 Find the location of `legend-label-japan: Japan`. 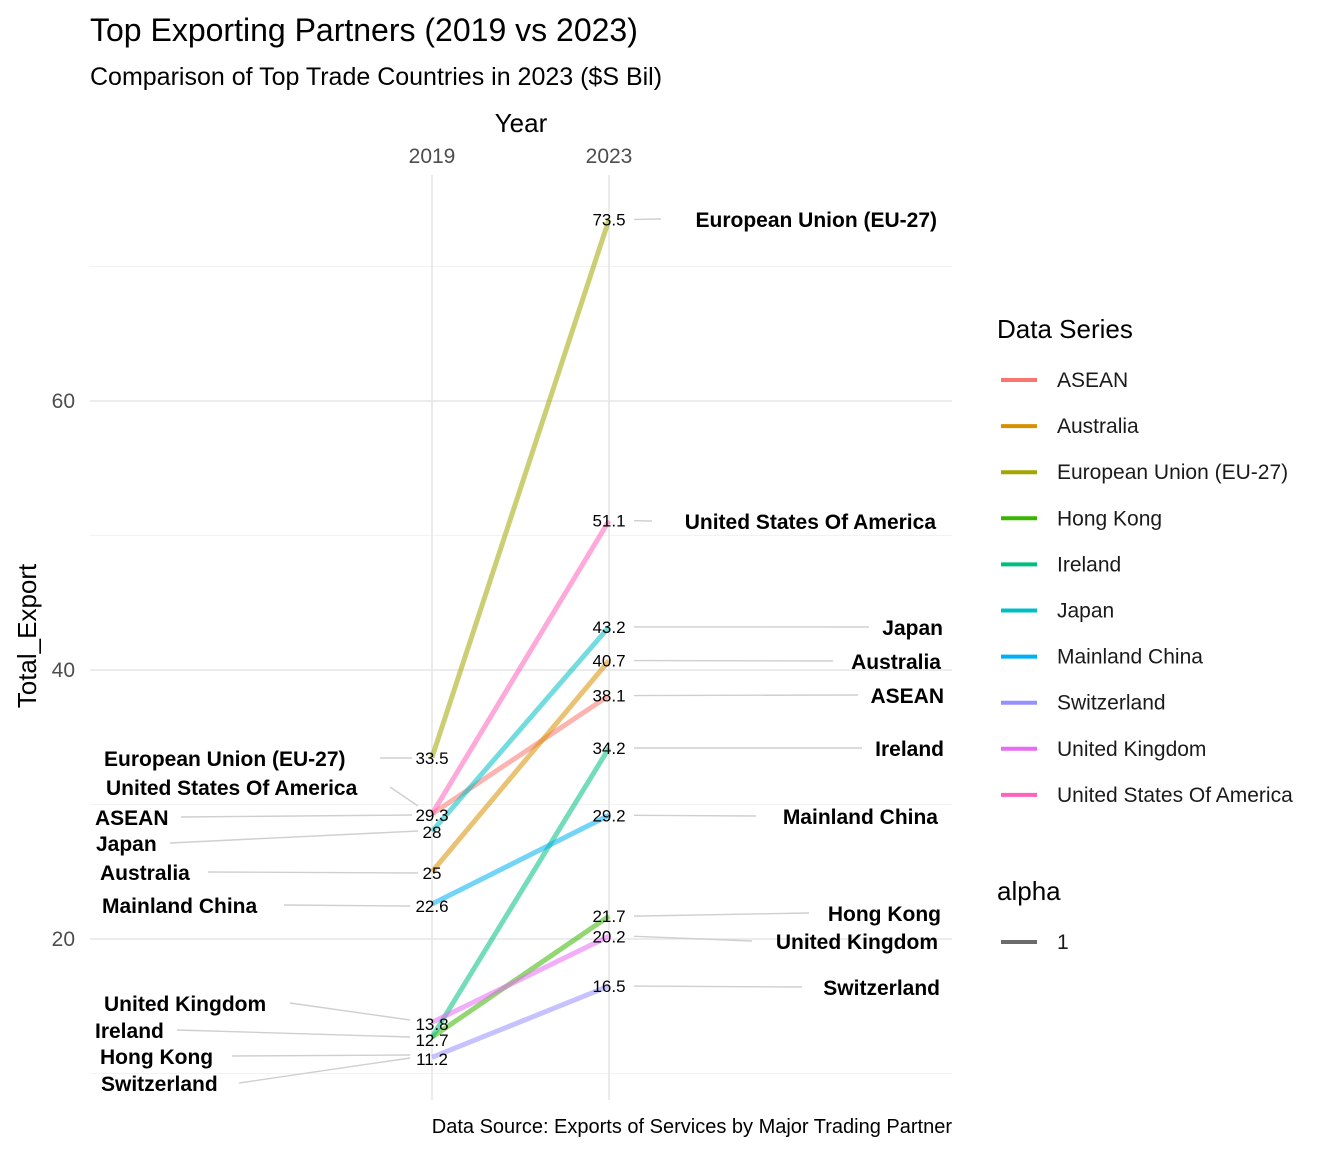

legend-label-japan: Japan is located at coordinates (1085, 611).